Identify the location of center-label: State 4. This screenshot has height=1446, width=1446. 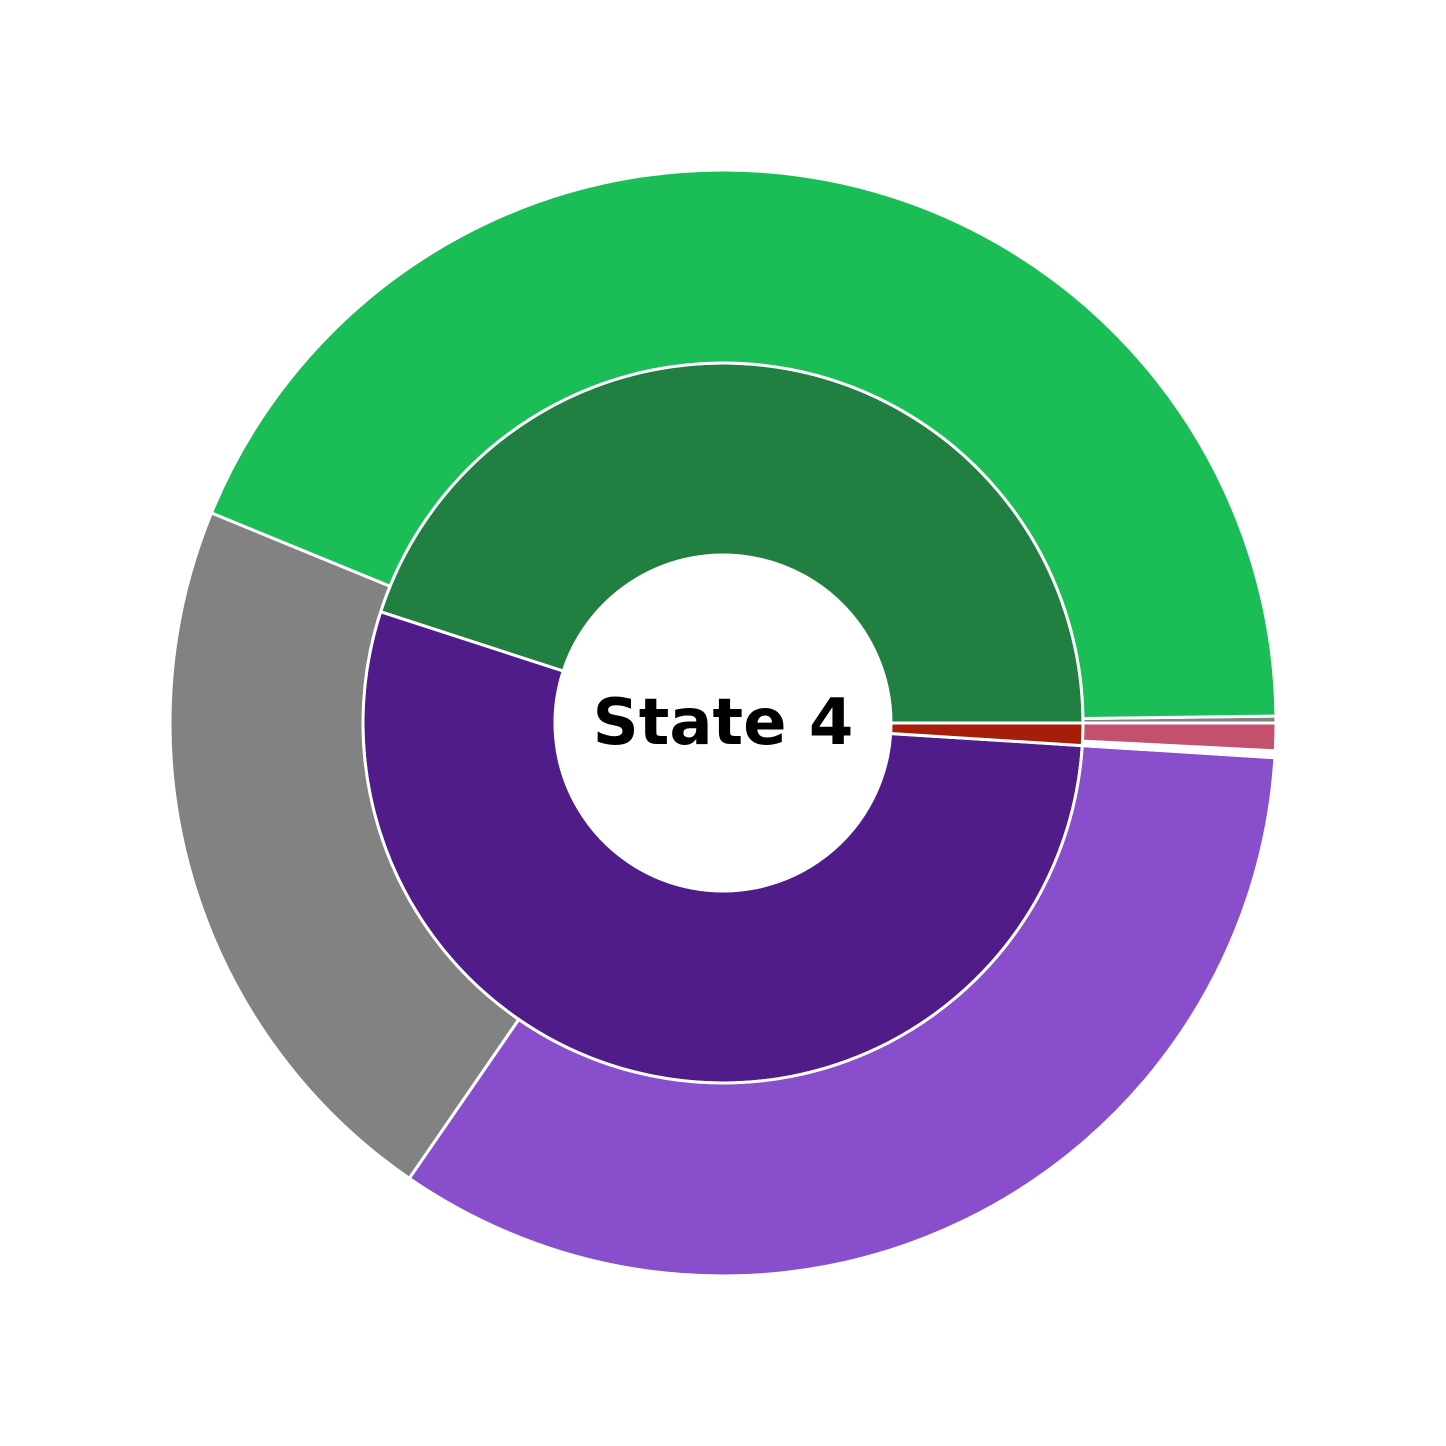
(723, 723).